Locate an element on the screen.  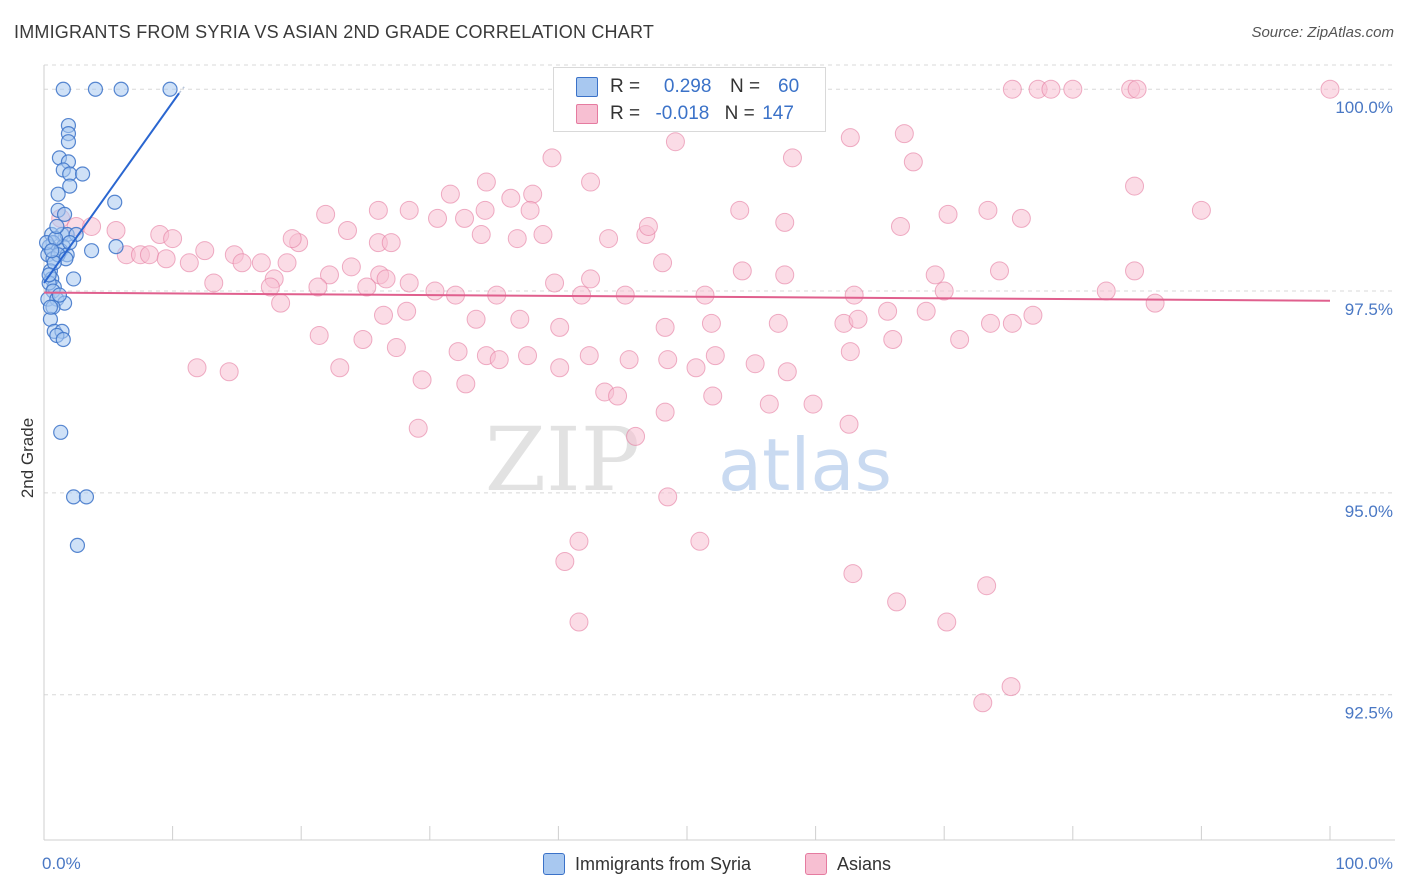
watermark: ZIP atlas is located at coordinates (688, 459).